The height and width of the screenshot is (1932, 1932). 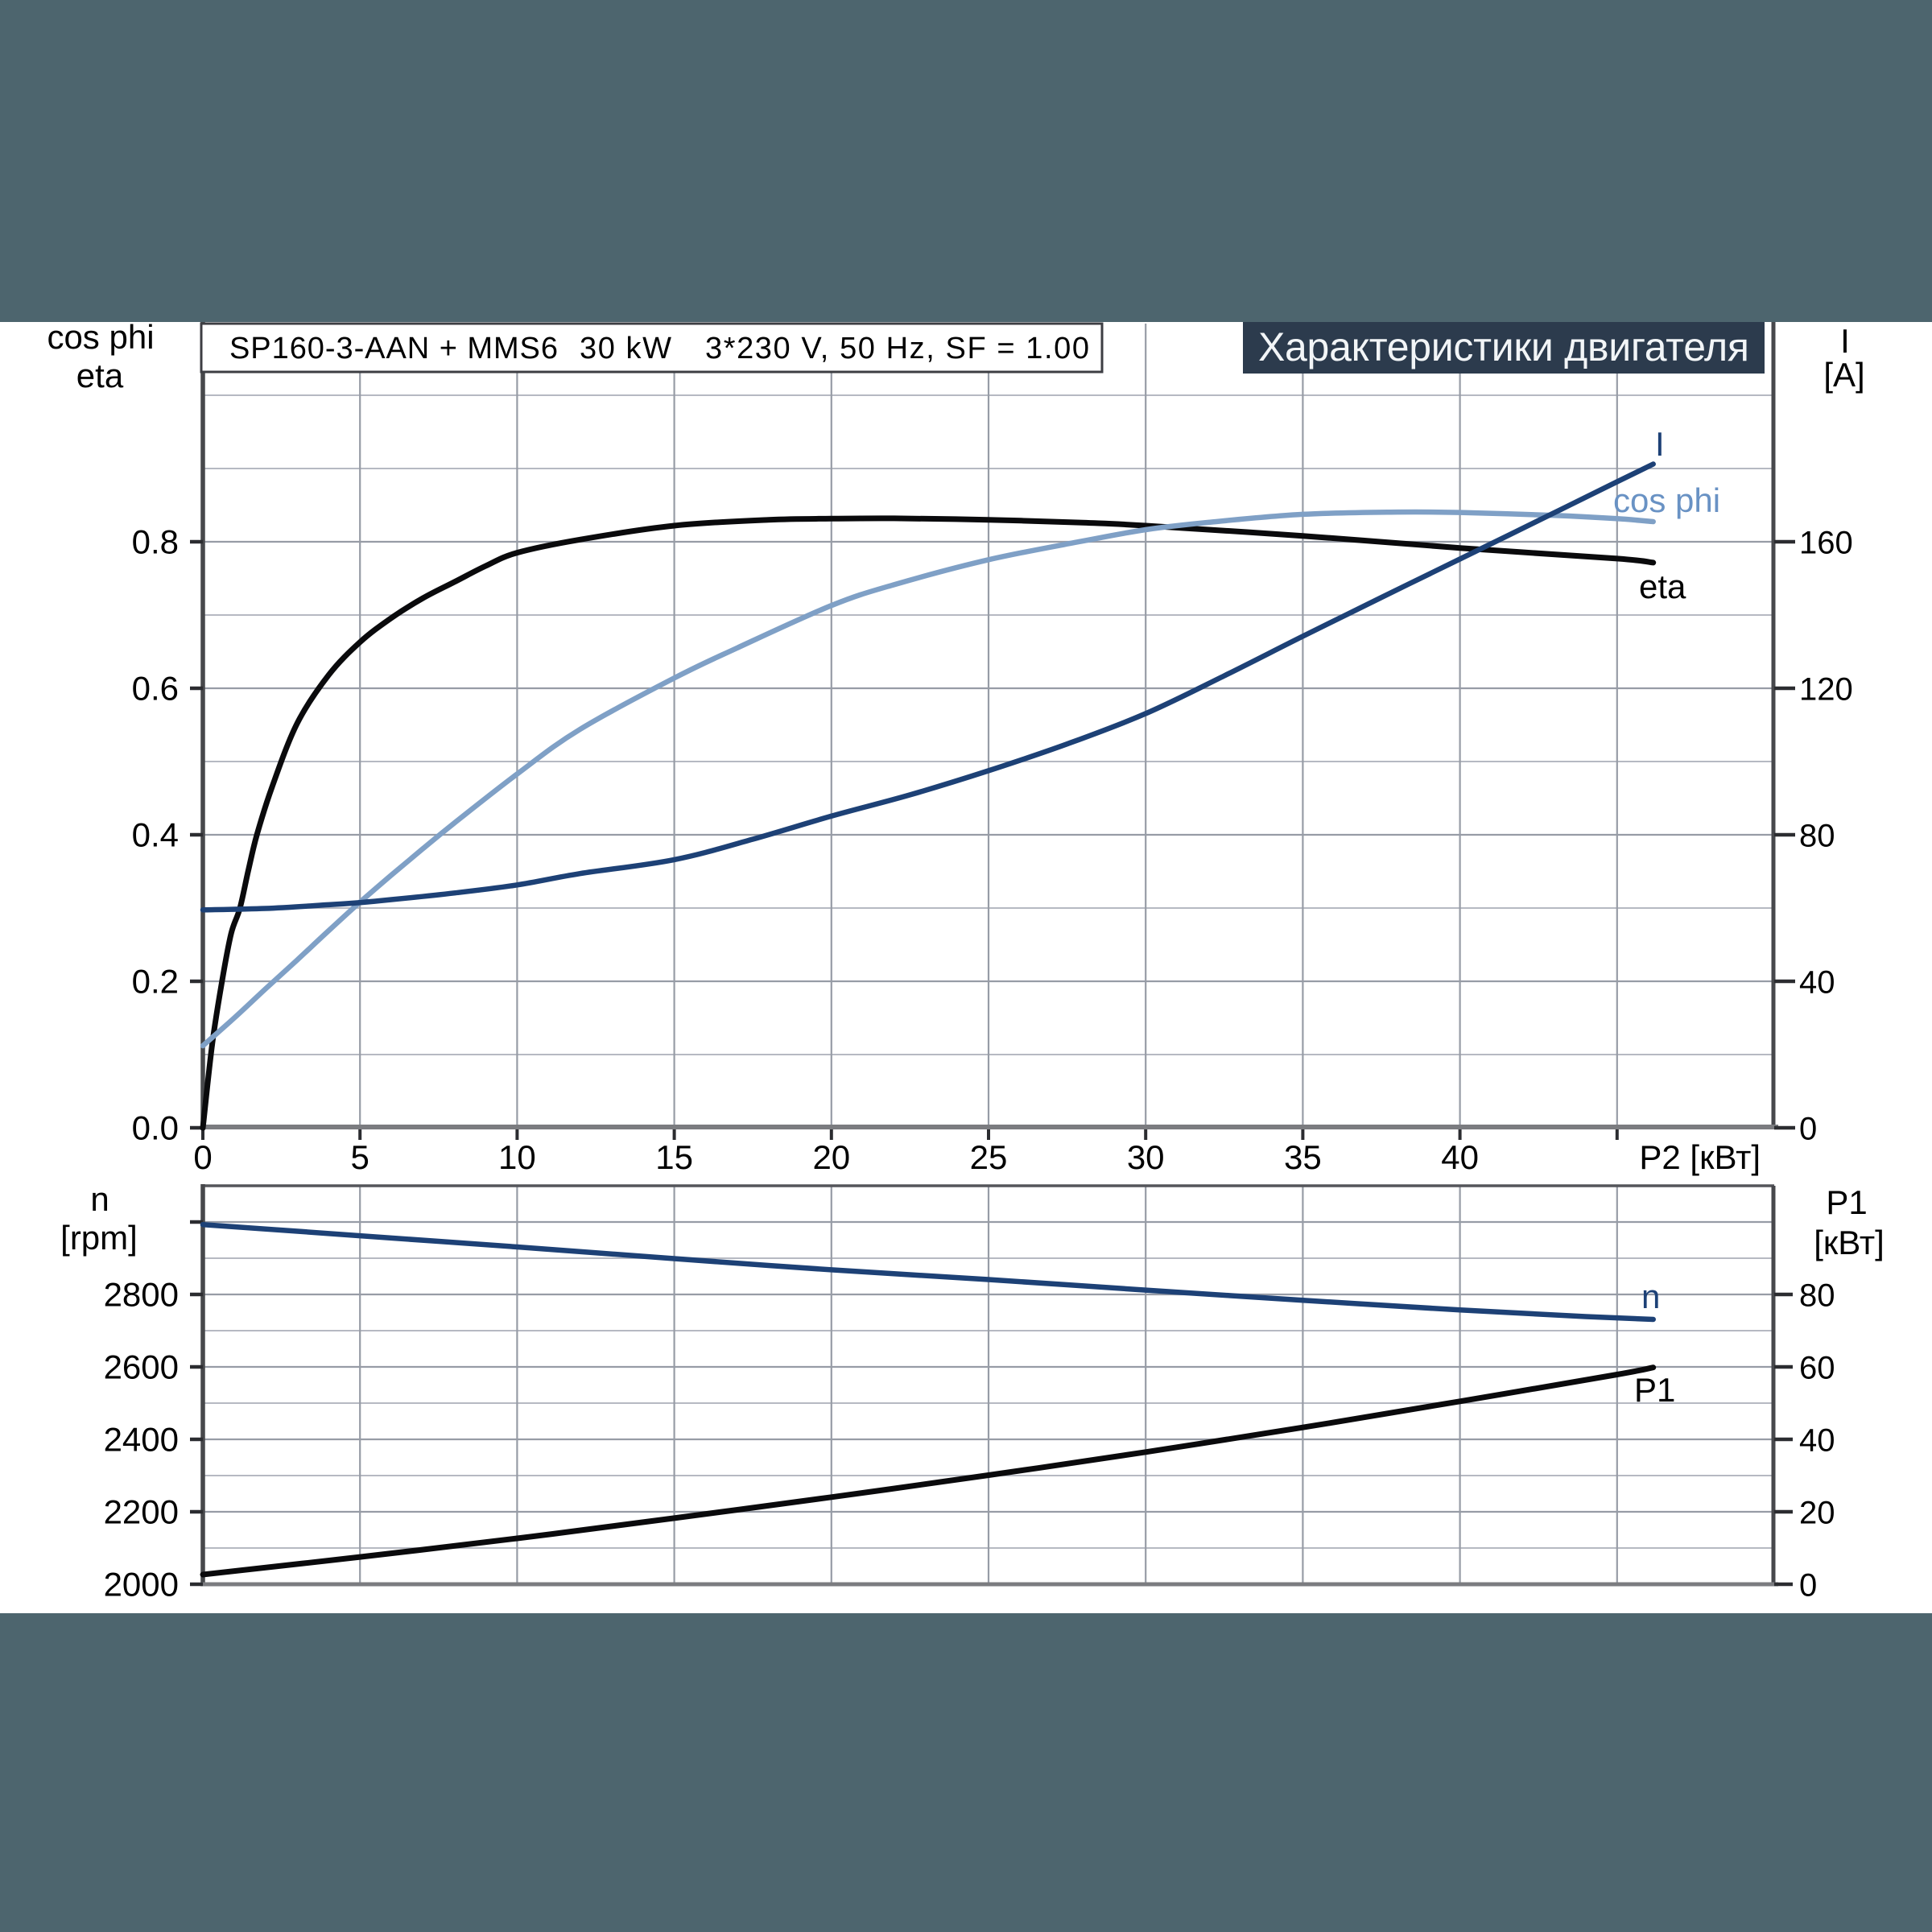 I want to click on svg-text: 60, so click(x=1817, y=1368).